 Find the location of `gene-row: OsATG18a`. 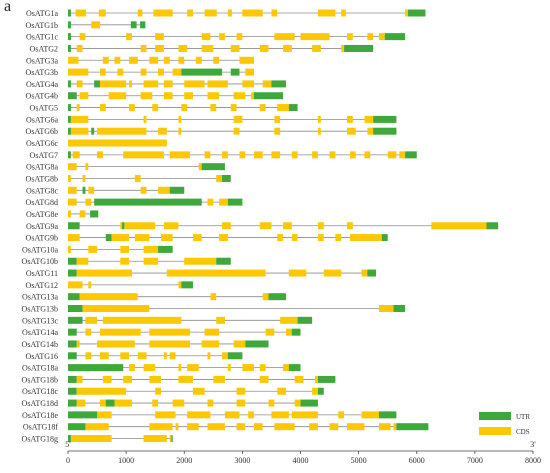

gene-row: OsATG18a is located at coordinates (161, 368).